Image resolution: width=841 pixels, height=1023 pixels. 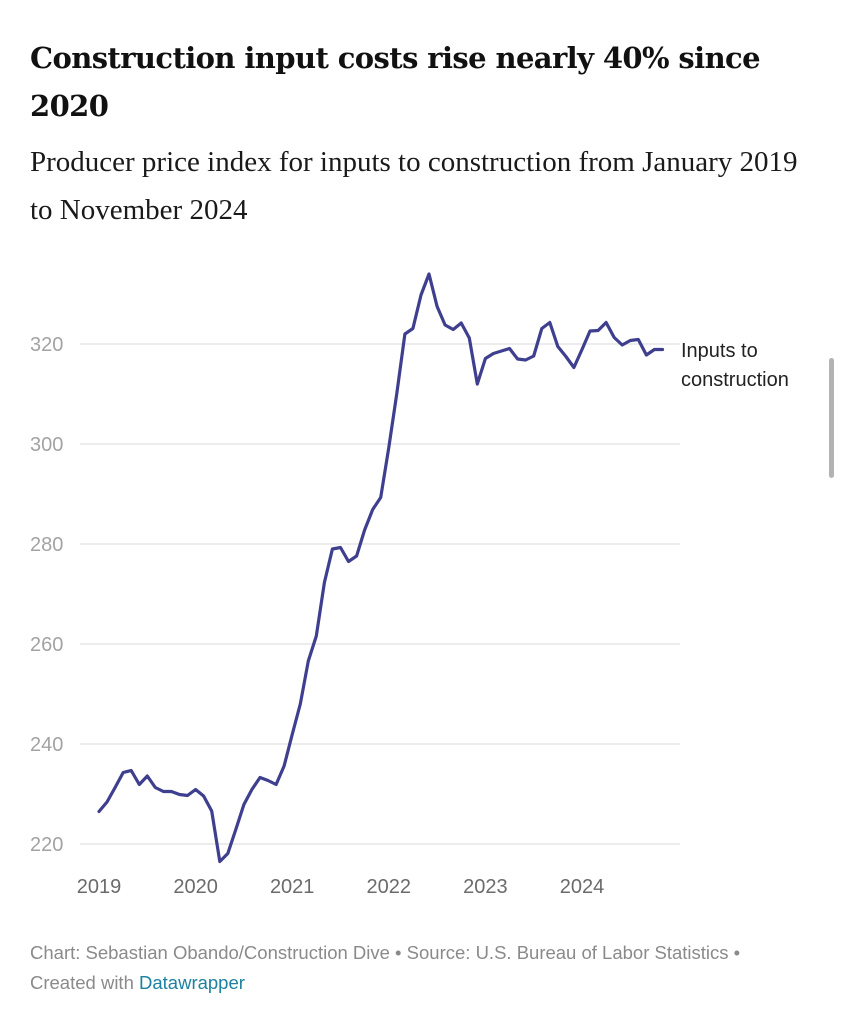 I want to click on y-tick-label: 220, so click(x=46, y=845).